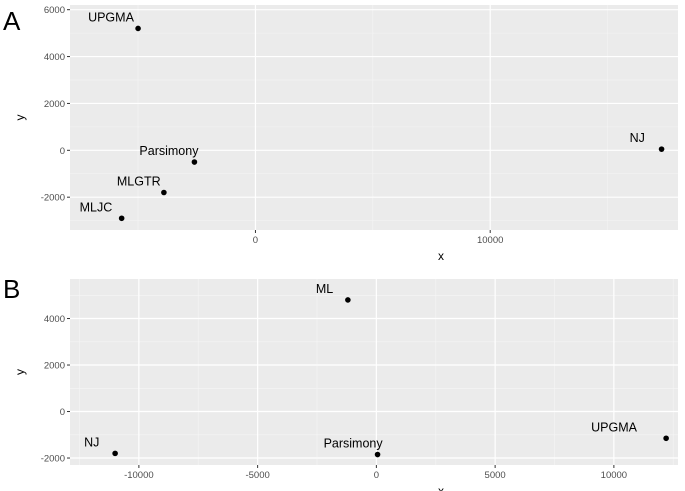  Describe the element at coordinates (324, 289) in the screenshot. I see `data-point-label: ML` at that location.